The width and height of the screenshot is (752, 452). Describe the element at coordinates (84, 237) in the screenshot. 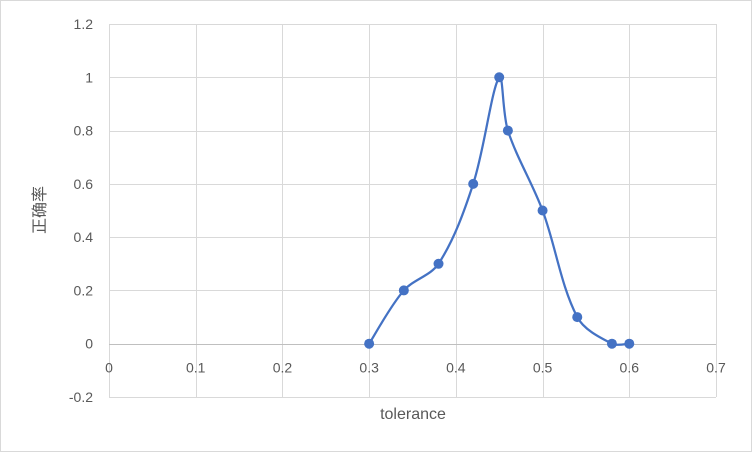

I see `y-tick-label: 0.4` at that location.